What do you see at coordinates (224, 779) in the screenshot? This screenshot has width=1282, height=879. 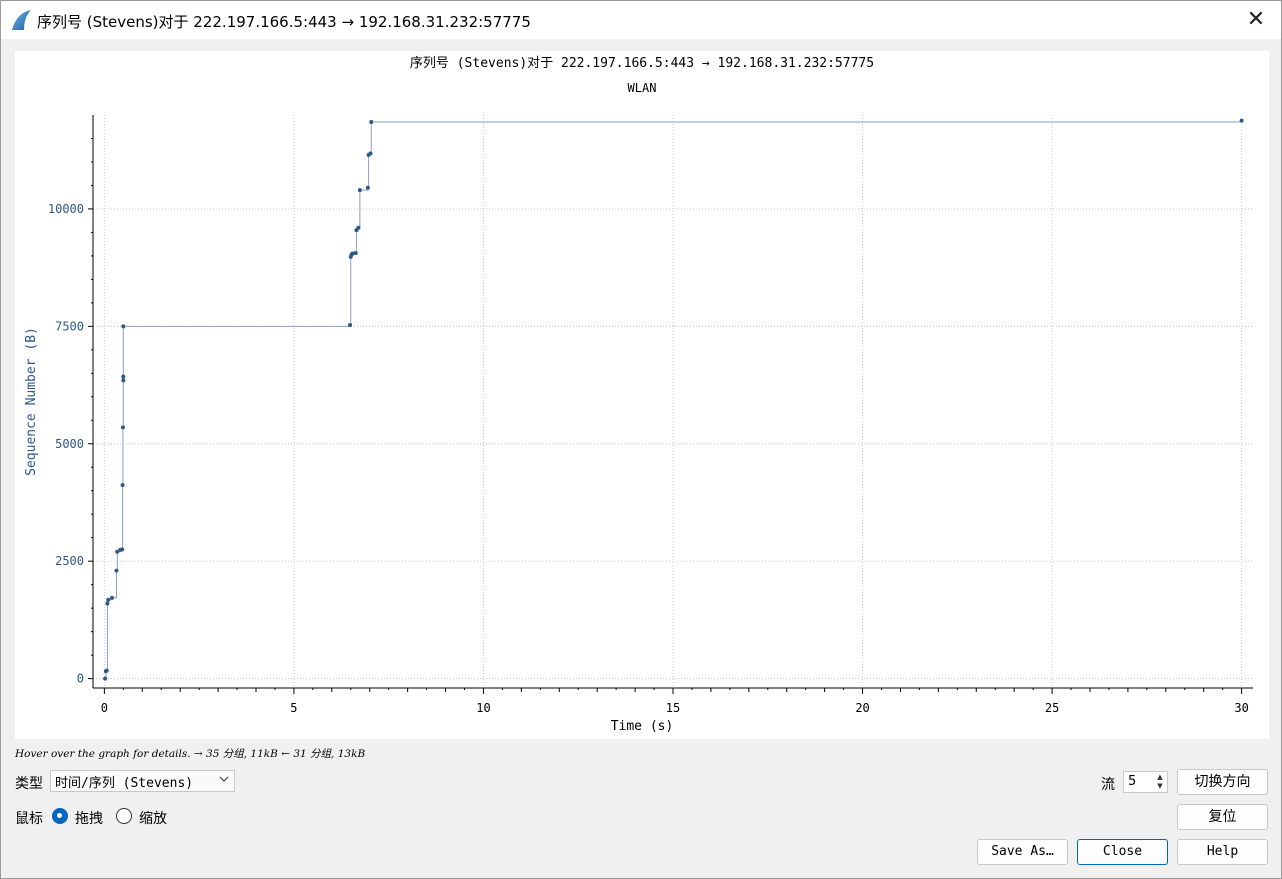 I see `chevron-down-icon` at bounding box center [224, 779].